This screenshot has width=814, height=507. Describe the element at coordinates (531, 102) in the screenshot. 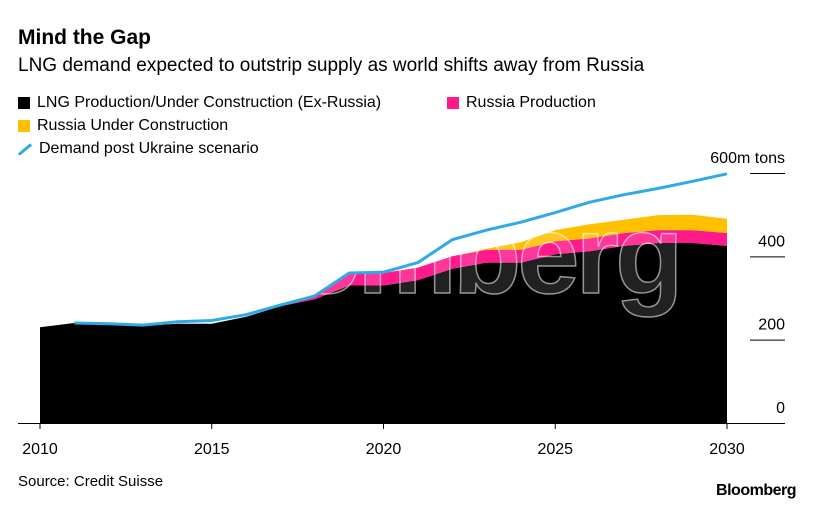

I see `legend-label-russia-production: Russia Production` at that location.